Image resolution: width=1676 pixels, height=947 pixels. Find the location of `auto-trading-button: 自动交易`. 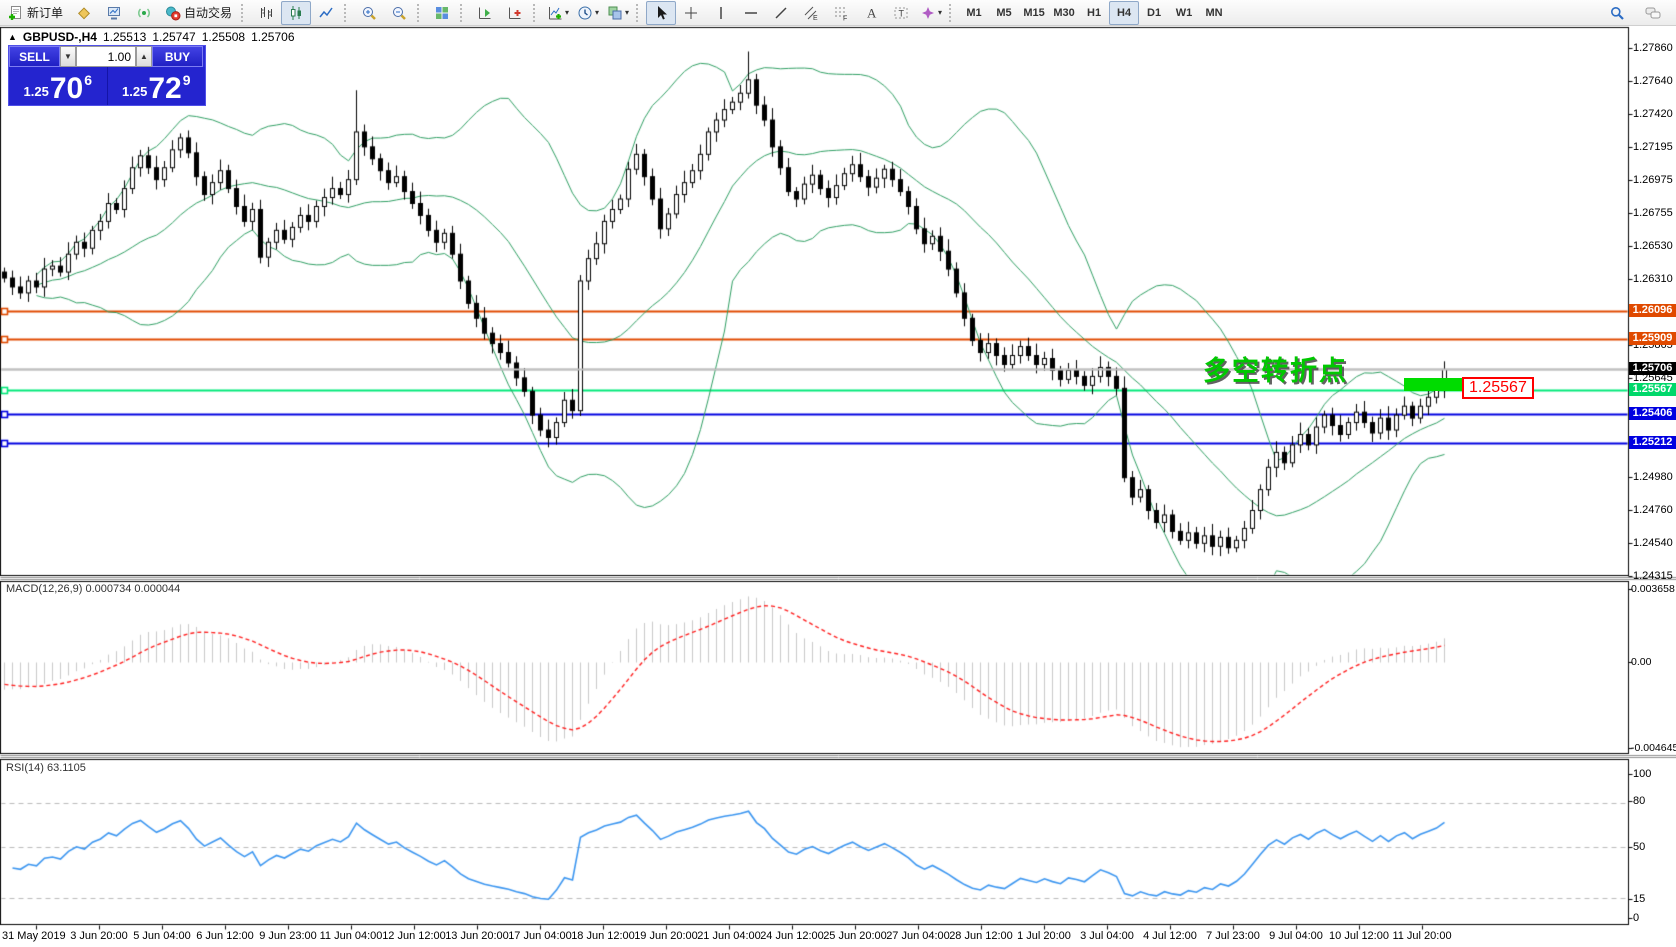

auto-trading-button: 自动交易 is located at coordinates (198, 13).